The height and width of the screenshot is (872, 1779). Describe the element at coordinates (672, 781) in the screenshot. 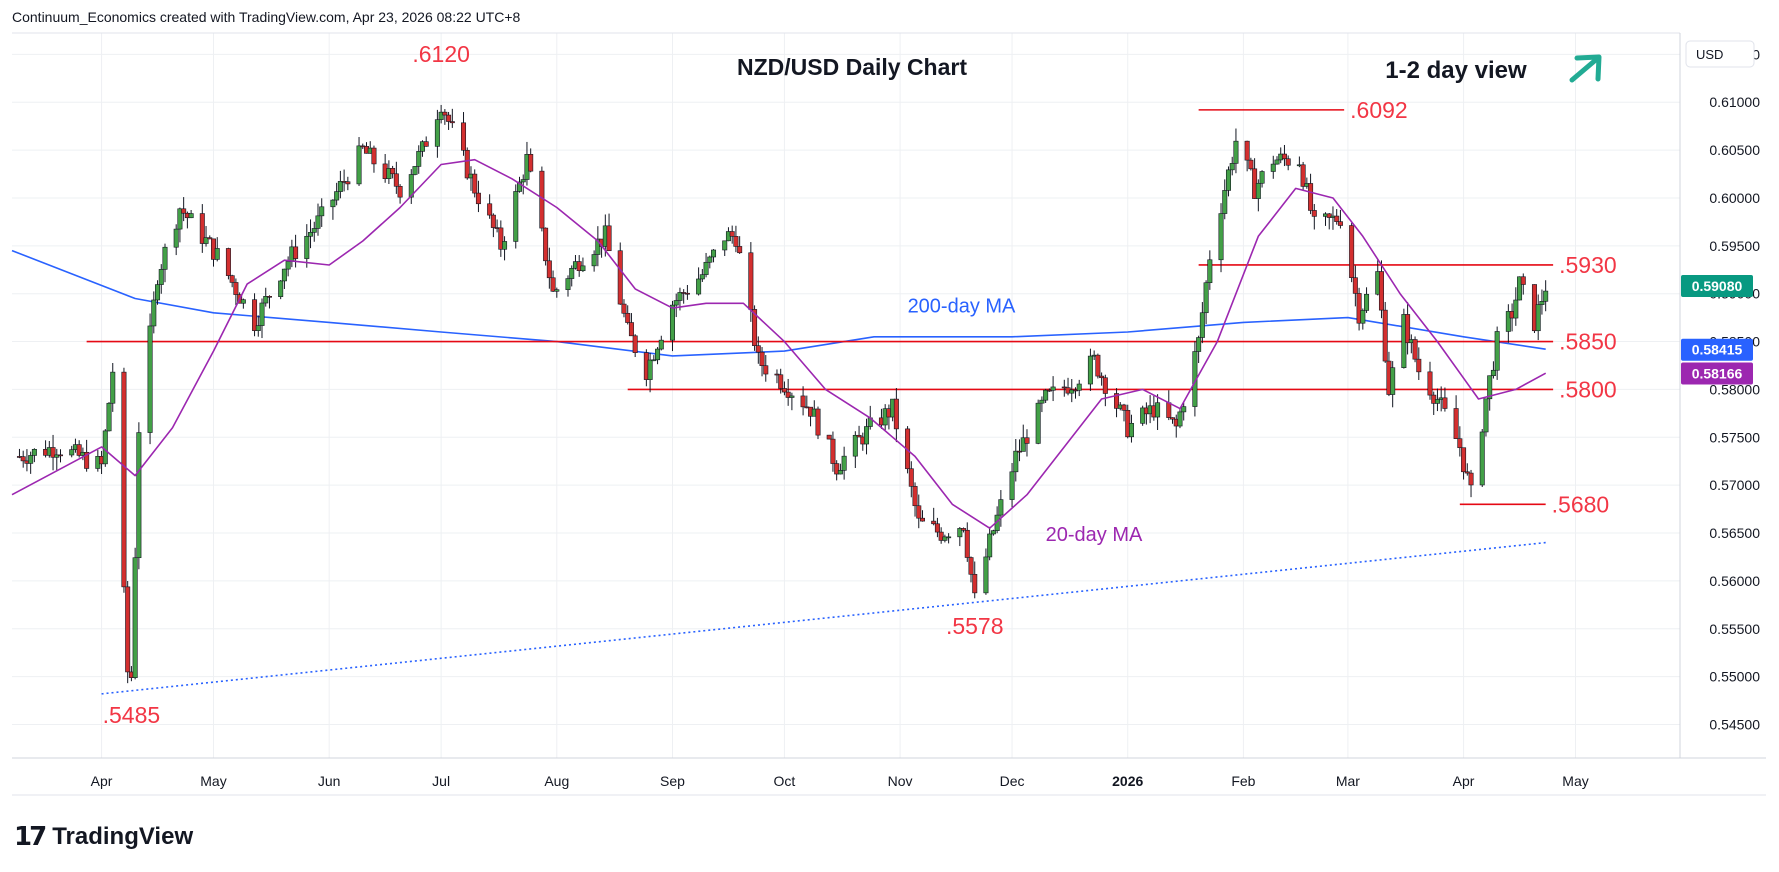

I see `x-tick-label: Sep` at that location.